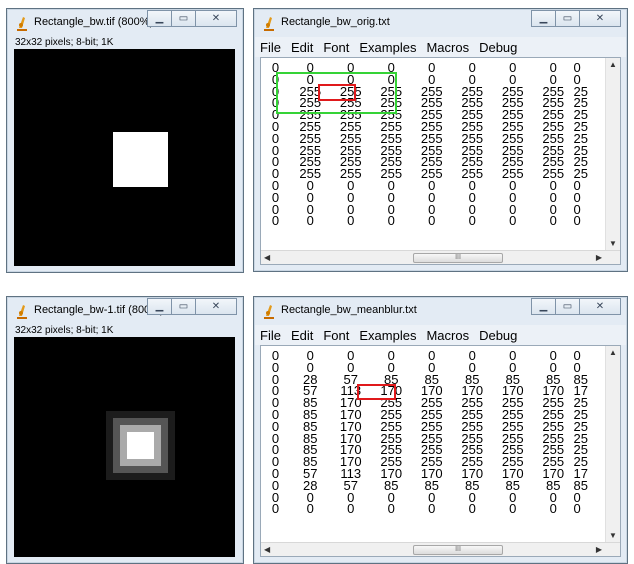 The height and width of the screenshot is (564, 634). I want to click on title-bar: Rectangle_bw.tif (800%) ▁ ▭ ✕, so click(125, 23).